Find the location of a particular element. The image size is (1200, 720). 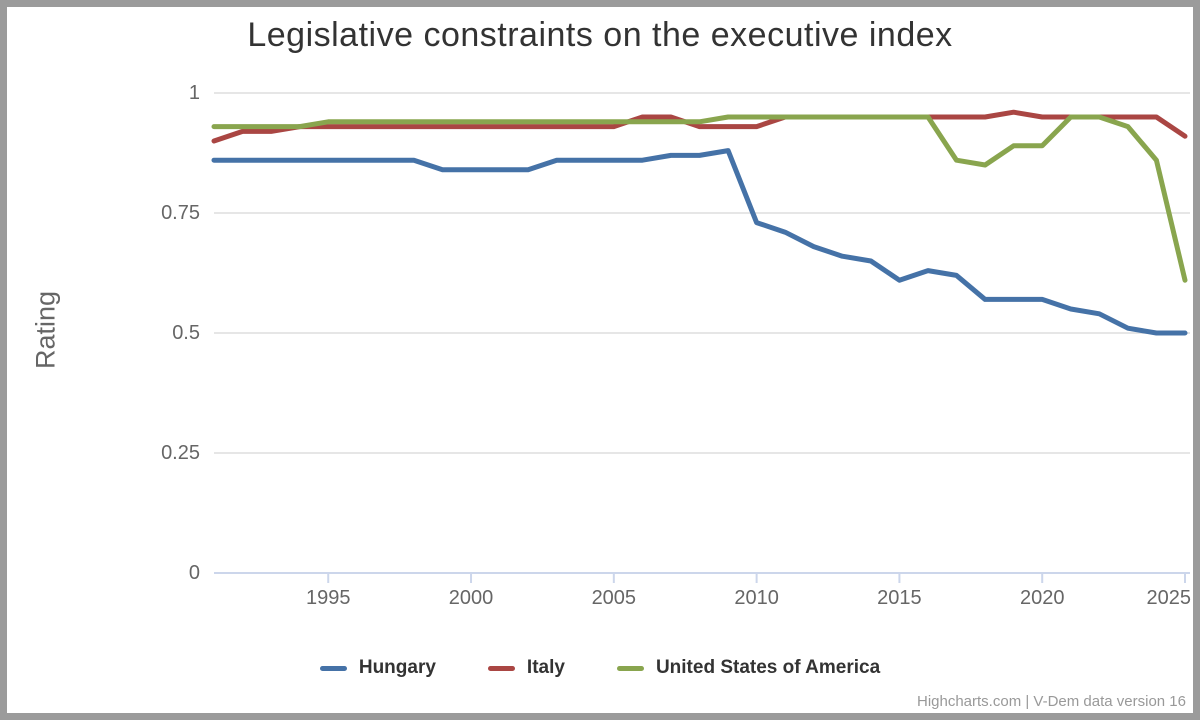

legend-item-hungary: Hungary is located at coordinates (377, 668).